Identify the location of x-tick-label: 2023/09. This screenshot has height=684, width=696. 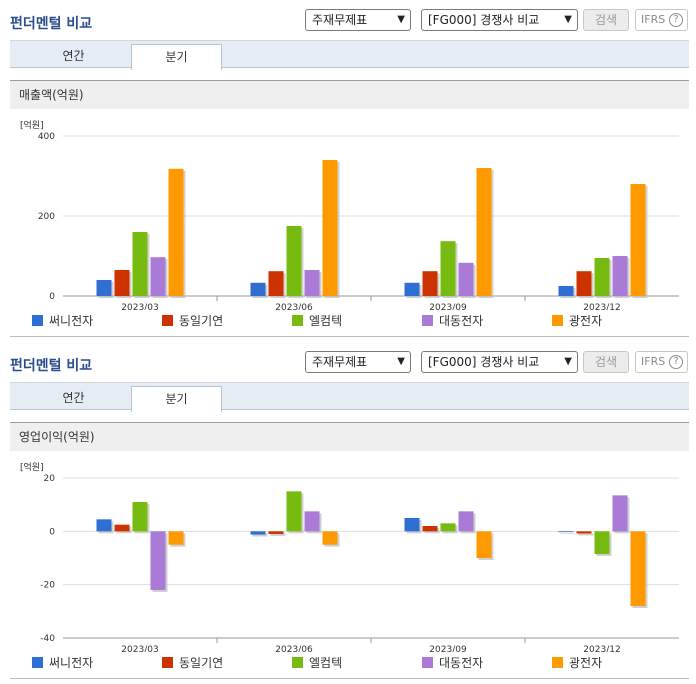
(448, 648).